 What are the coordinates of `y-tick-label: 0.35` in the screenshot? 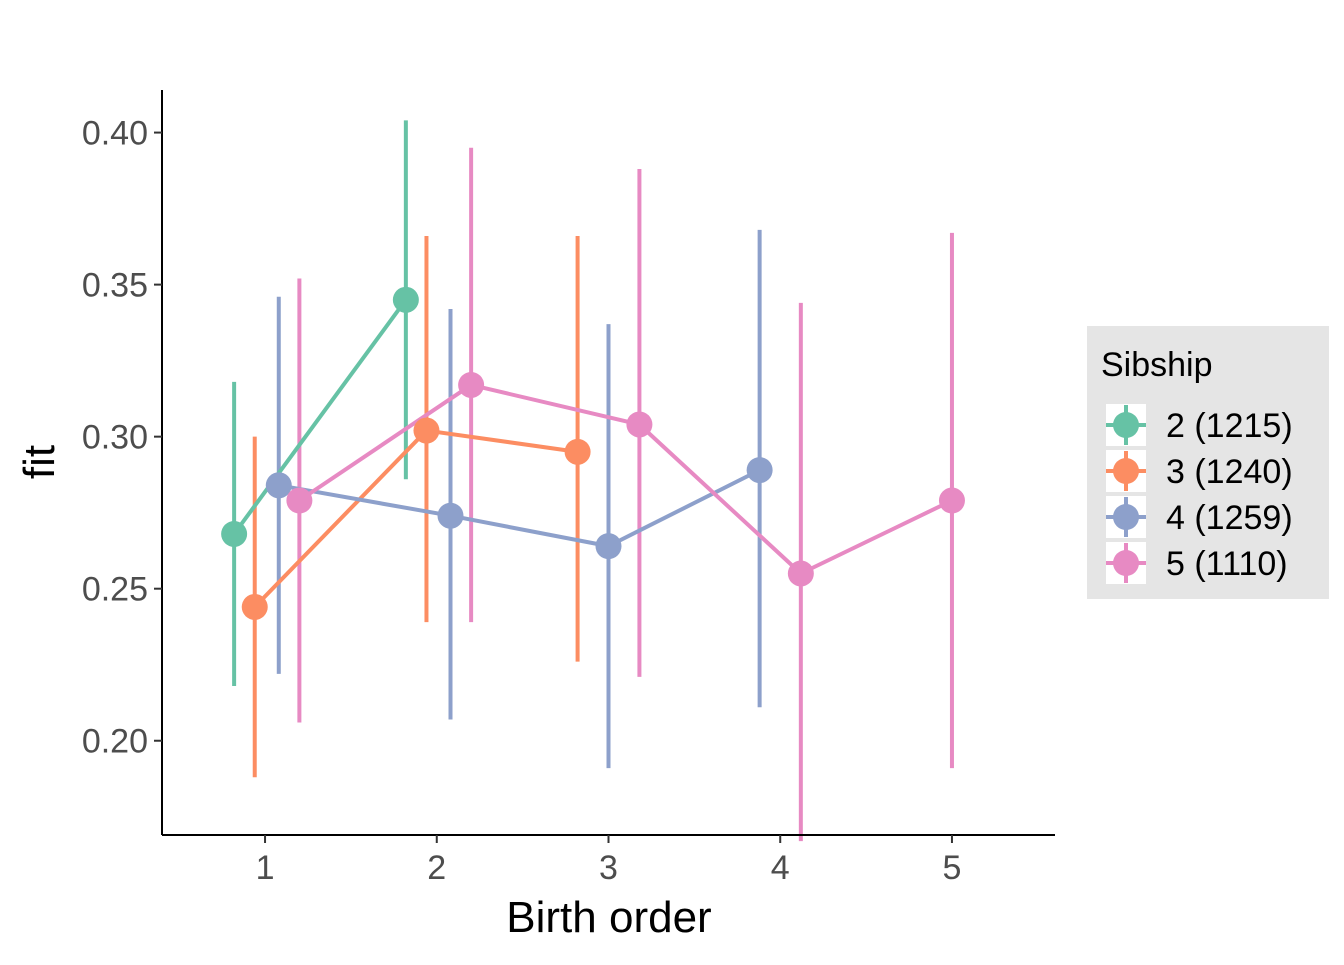 It's located at (115, 286).